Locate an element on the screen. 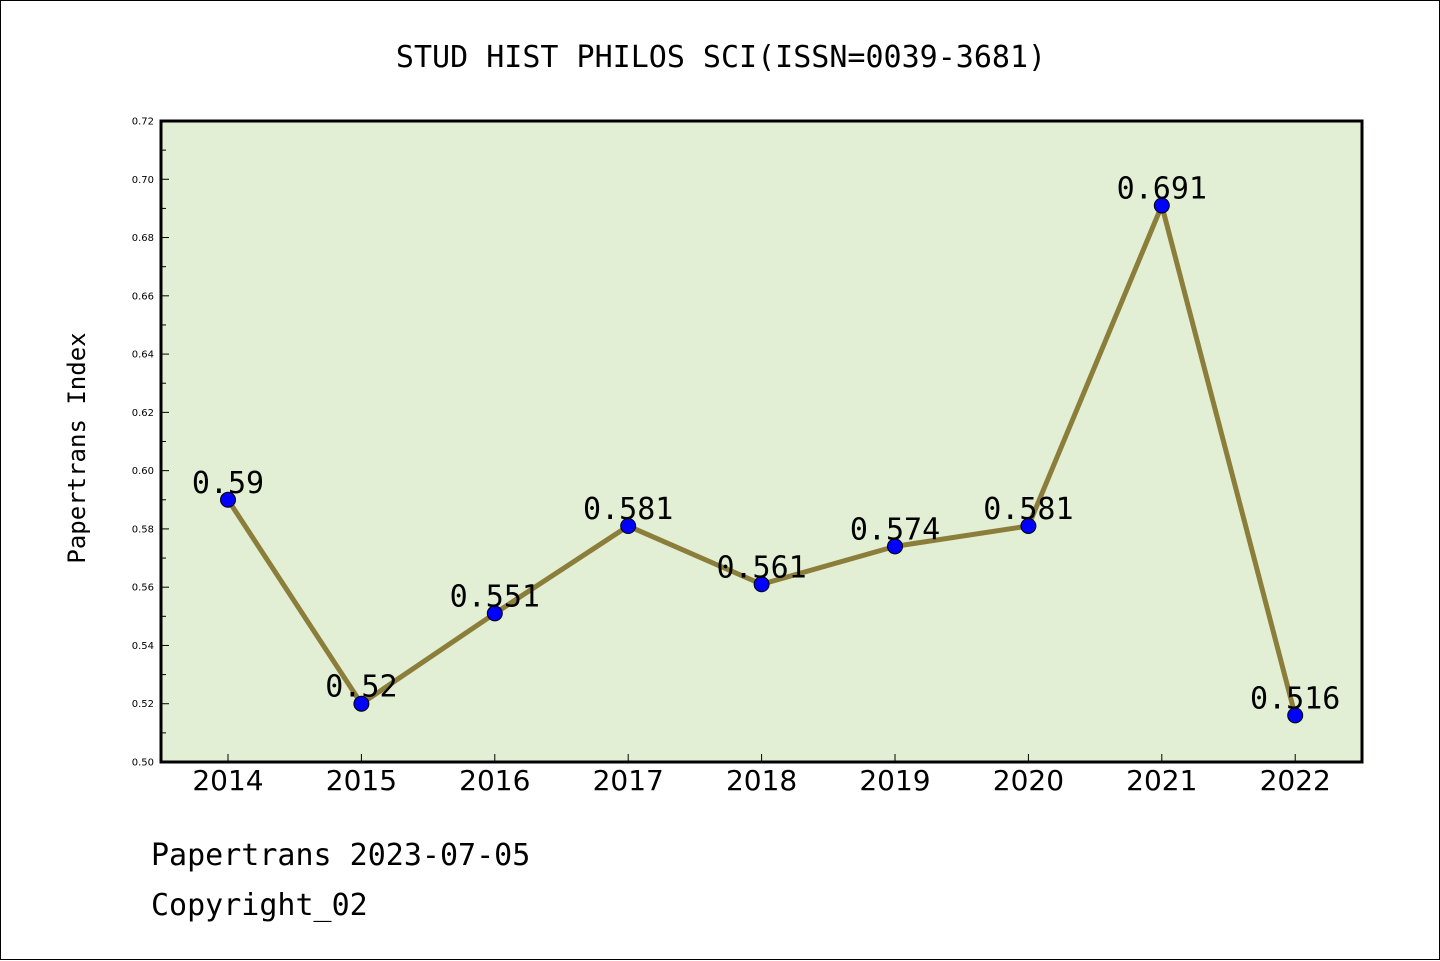 The image size is (1440, 961). y-tick-label: 0.50 is located at coordinates (143, 763).